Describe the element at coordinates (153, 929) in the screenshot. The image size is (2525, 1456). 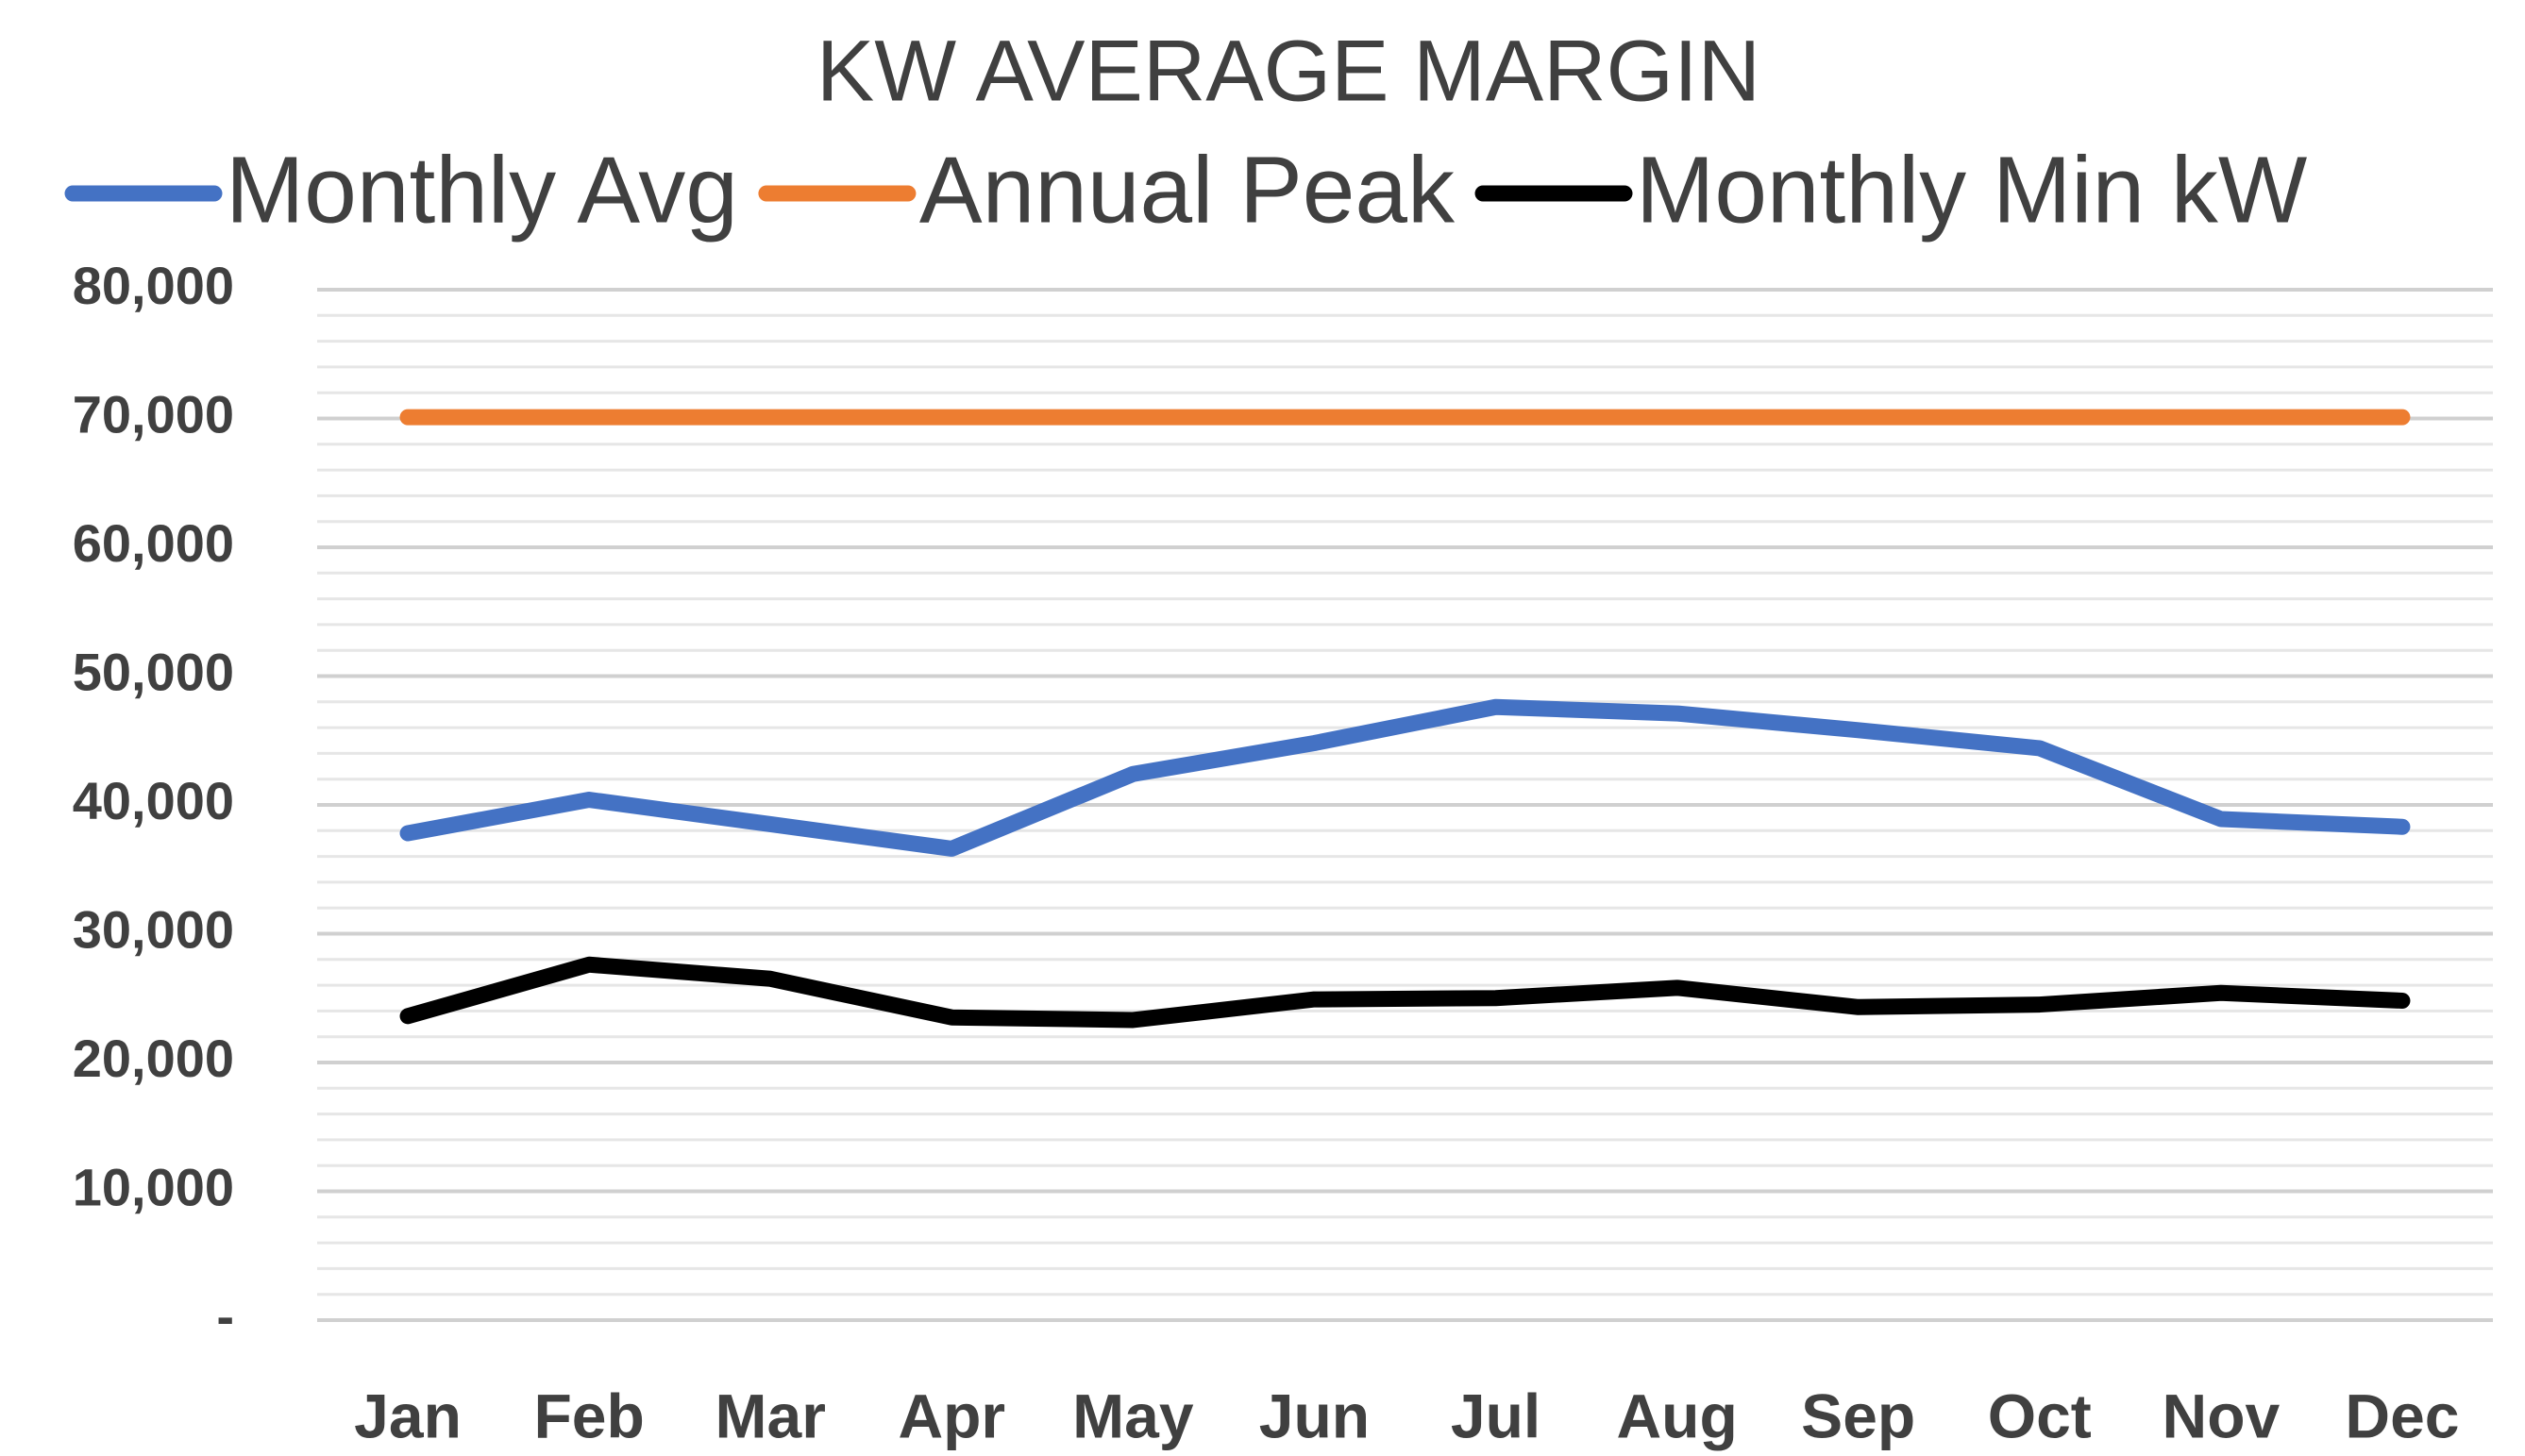
I see `y-tick-label: 30,000` at that location.